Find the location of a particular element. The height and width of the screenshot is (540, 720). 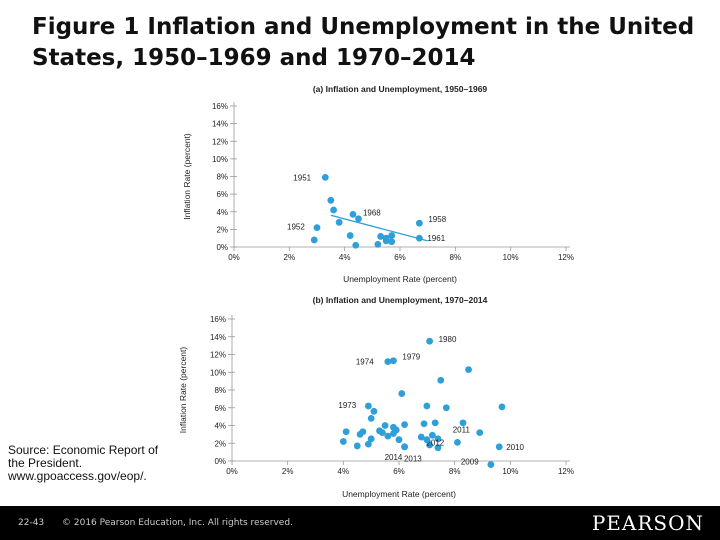

point-year-label: 2009 is located at coordinates (470, 462).